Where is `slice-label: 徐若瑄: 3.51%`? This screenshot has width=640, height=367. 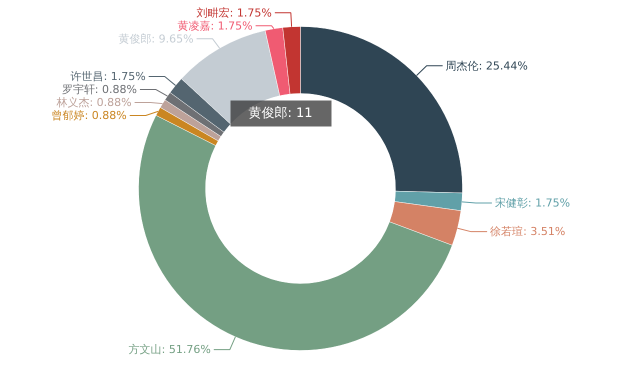 slice-label: 徐若瑄: 3.51% is located at coordinates (528, 231).